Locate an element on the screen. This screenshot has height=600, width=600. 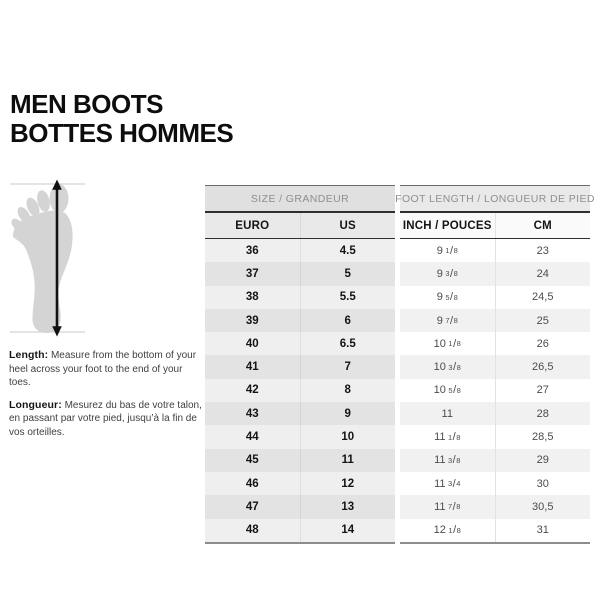
cell-inch: 9 3/8 is located at coordinates (448, 274).